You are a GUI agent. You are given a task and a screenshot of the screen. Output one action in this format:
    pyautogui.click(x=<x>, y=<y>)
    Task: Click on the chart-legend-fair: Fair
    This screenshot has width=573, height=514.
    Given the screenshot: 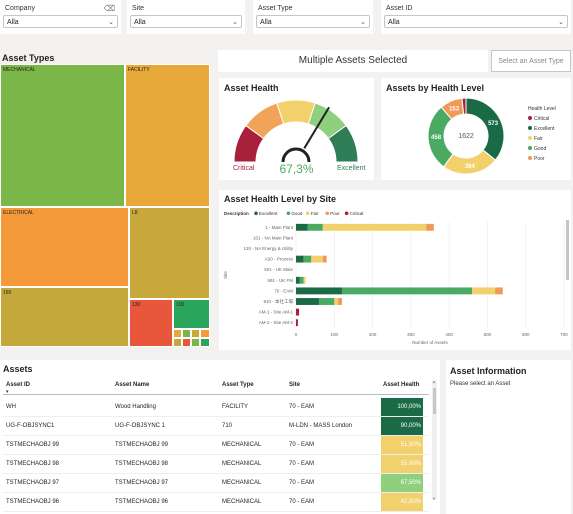 What is the action you would take?
    pyautogui.click(x=315, y=213)
    